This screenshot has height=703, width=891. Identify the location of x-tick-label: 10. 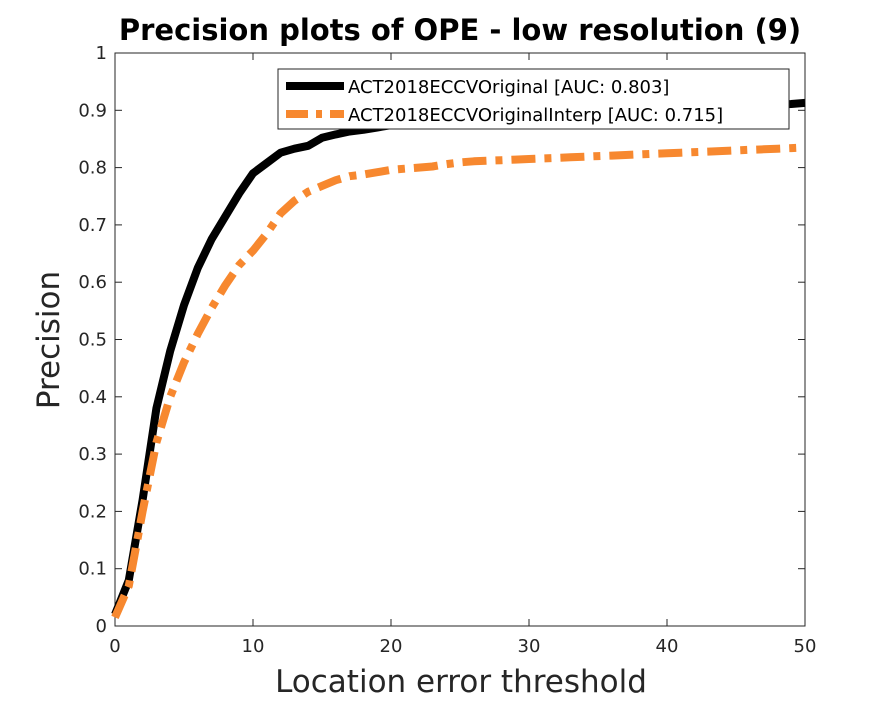
(253, 646).